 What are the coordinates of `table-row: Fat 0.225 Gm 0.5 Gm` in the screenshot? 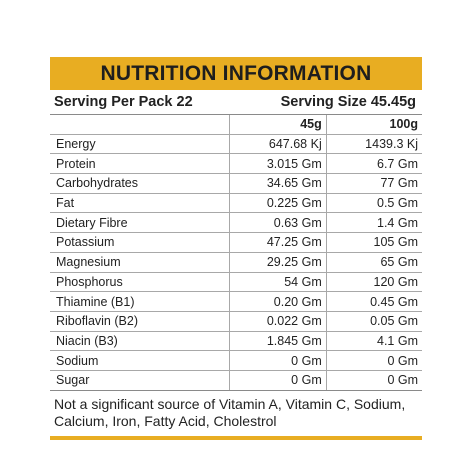 It's located at (236, 202).